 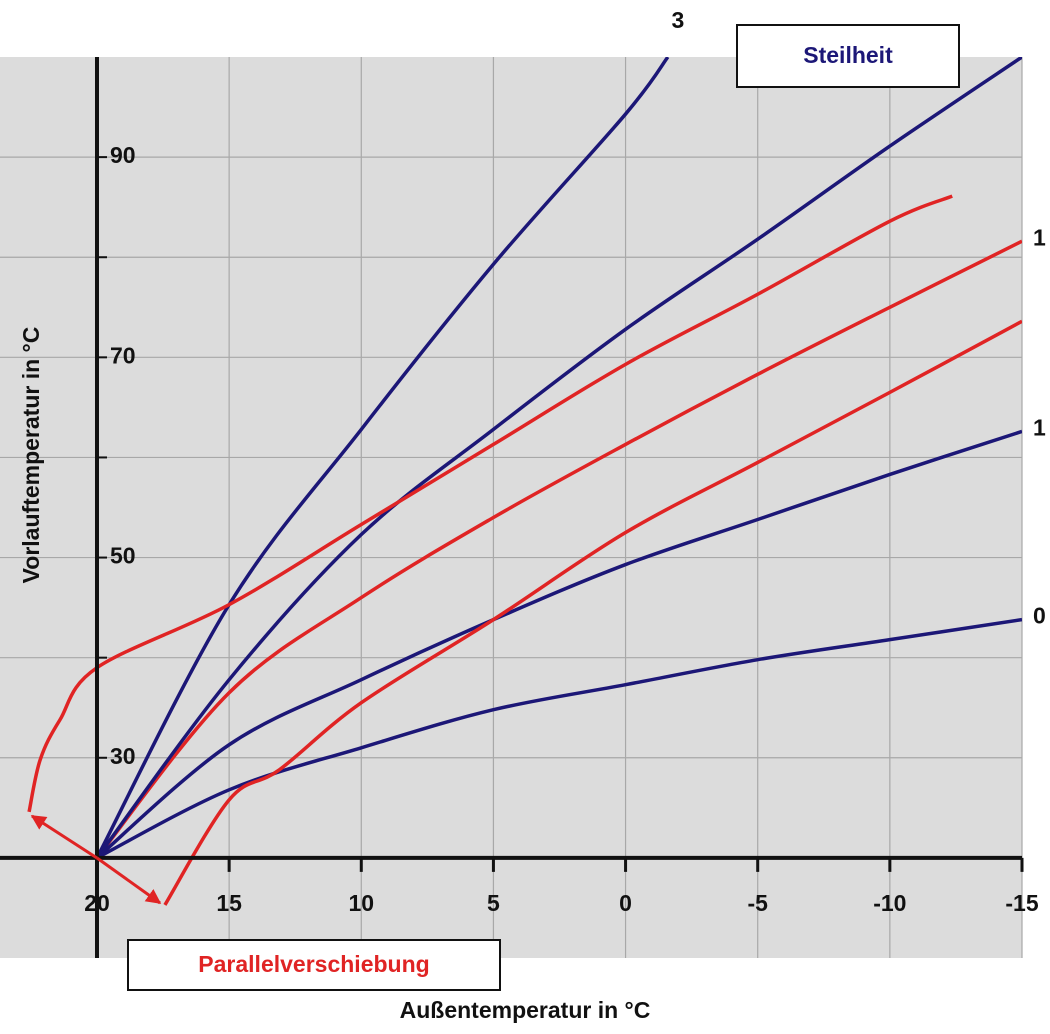 I want to click on y-axis-title: Vorlauftemperatur in °C, so click(x=31, y=455).